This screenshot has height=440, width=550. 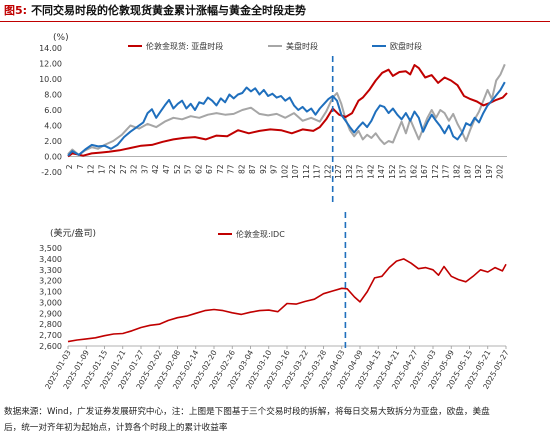 What do you see at coordinates (489, 171) in the screenshot?
I see `top-x-tick-label: 197` at bounding box center [489, 171].